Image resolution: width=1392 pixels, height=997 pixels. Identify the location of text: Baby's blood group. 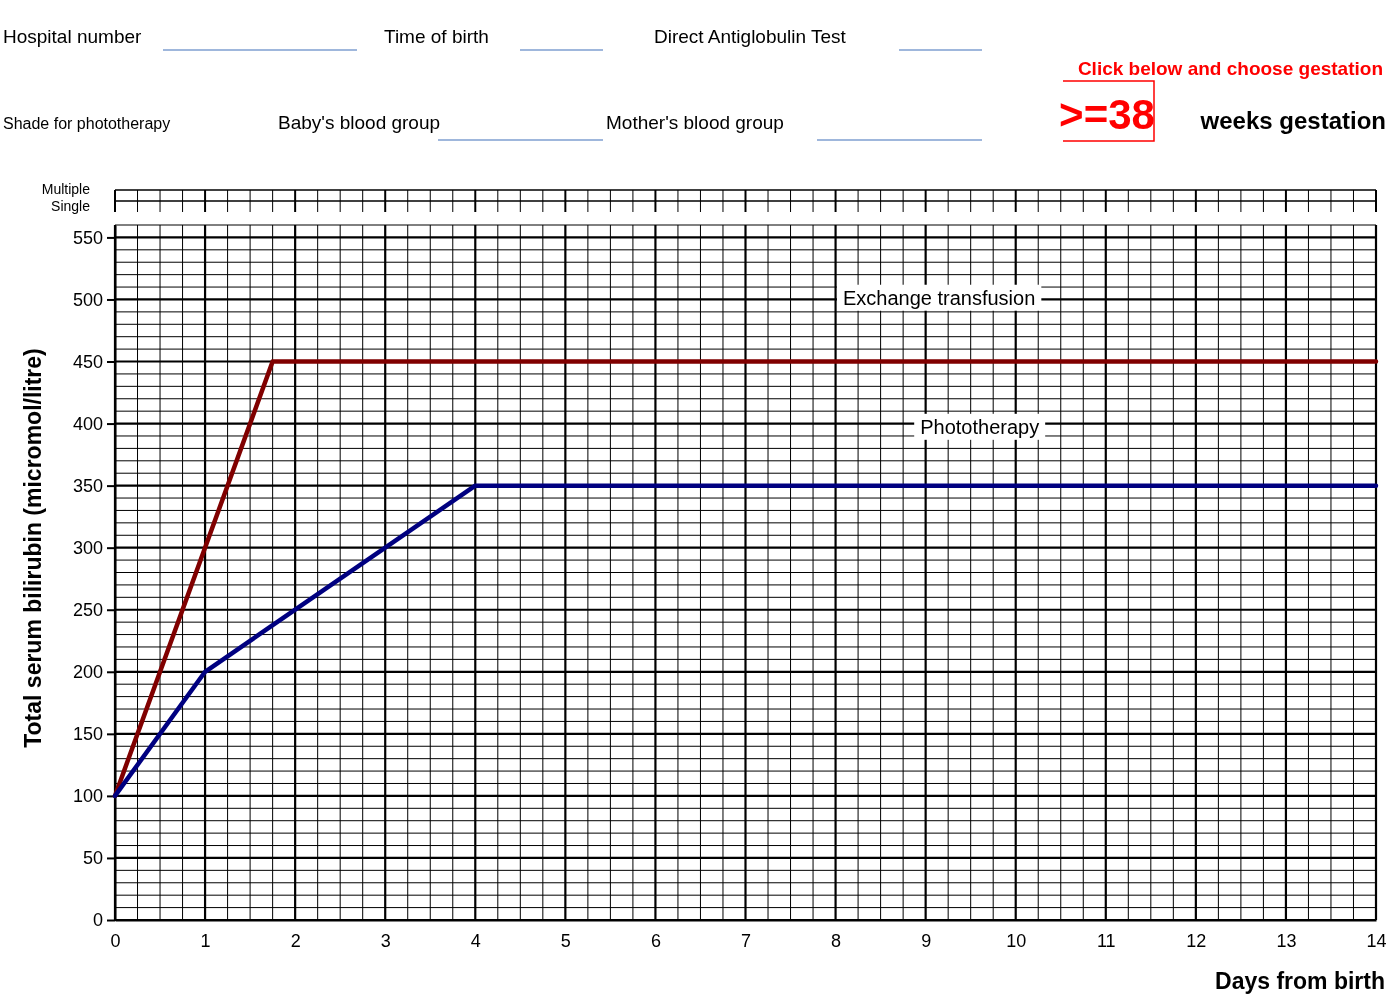
(359, 122).